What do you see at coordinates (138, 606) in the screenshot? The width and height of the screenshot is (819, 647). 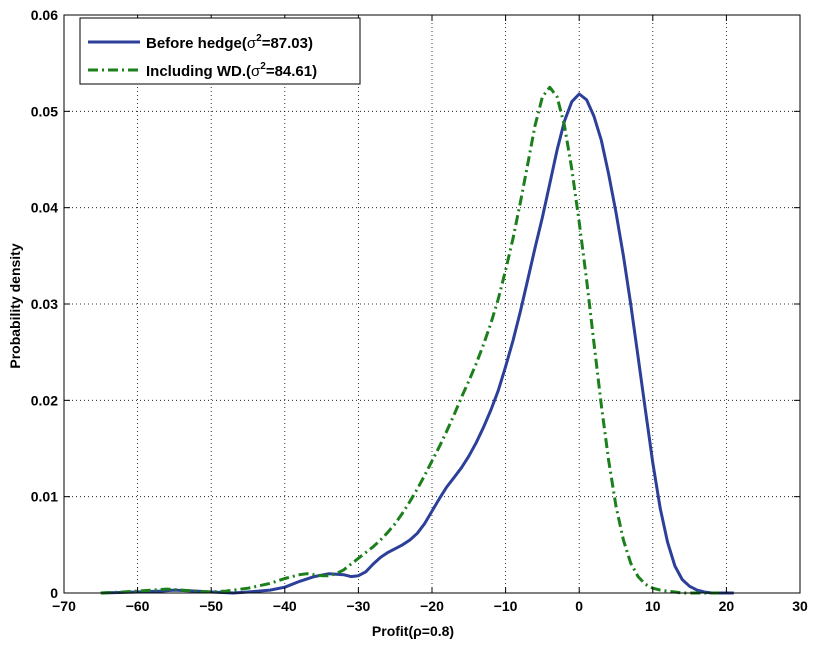 I see `x-tick-label: −60` at bounding box center [138, 606].